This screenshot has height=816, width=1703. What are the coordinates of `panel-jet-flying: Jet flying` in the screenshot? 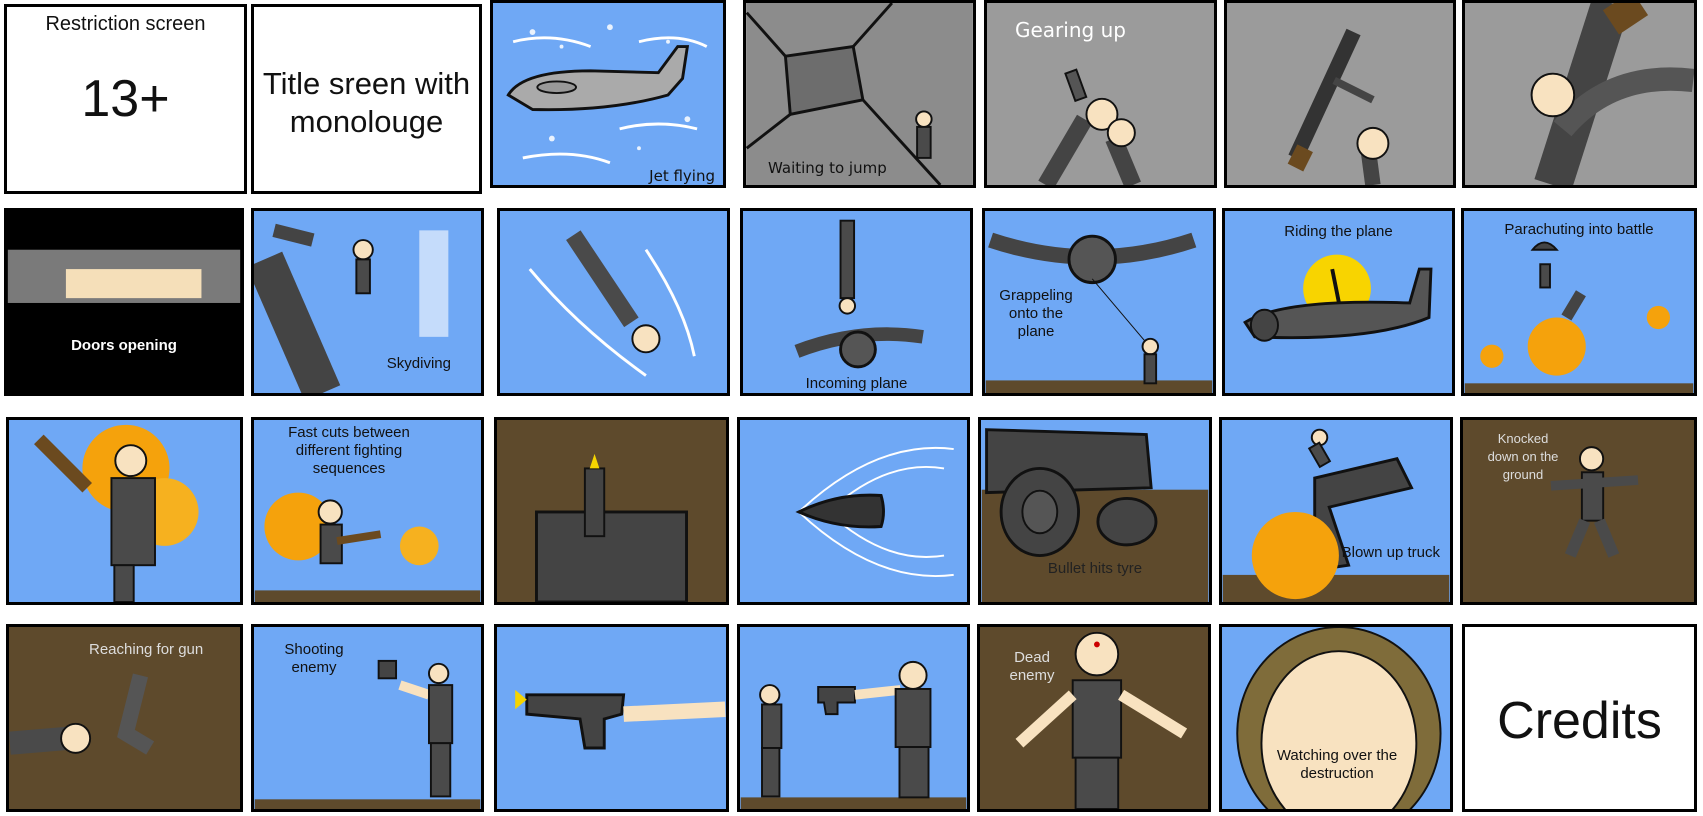 It's located at (608, 94).